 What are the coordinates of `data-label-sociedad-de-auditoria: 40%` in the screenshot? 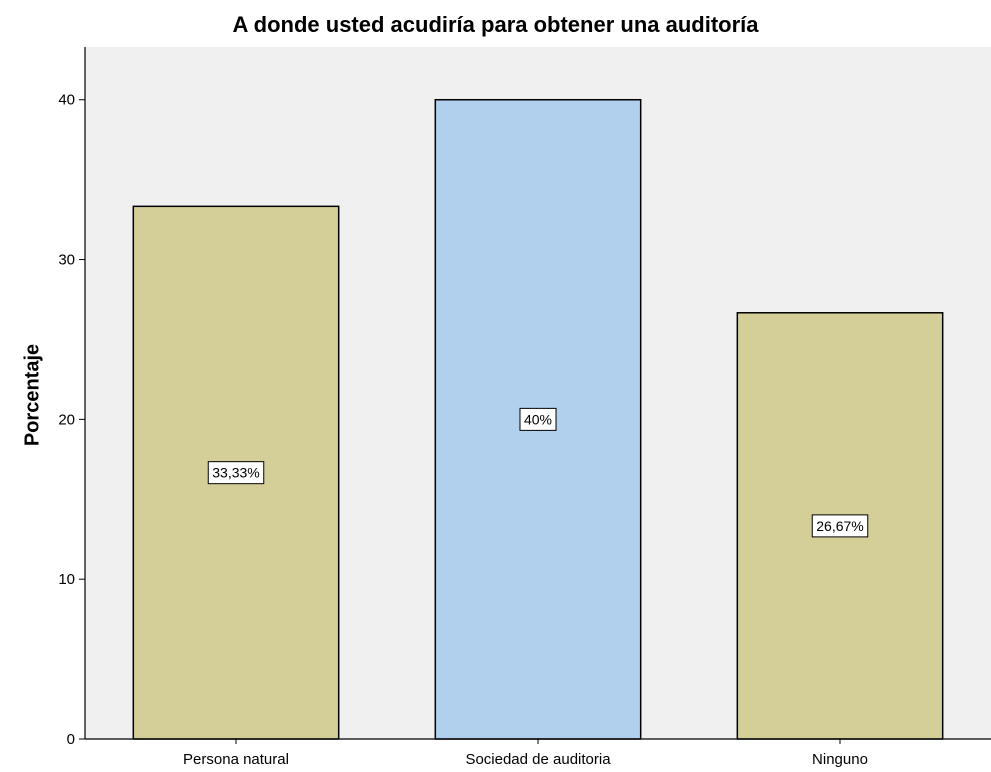 It's located at (538, 419).